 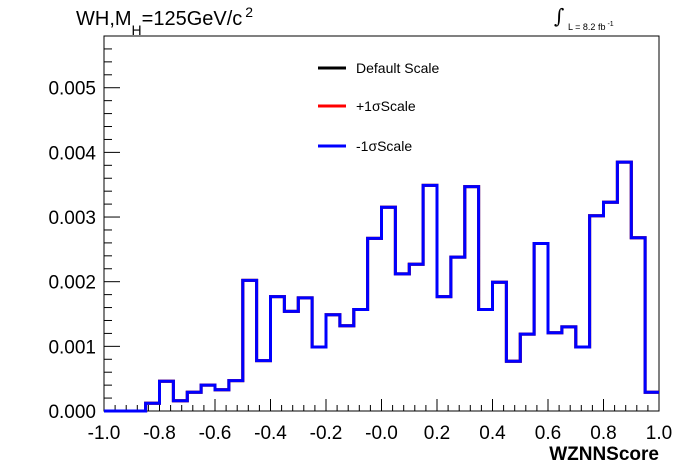 I want to click on y-tick-label: 0.003, so click(x=72, y=218).